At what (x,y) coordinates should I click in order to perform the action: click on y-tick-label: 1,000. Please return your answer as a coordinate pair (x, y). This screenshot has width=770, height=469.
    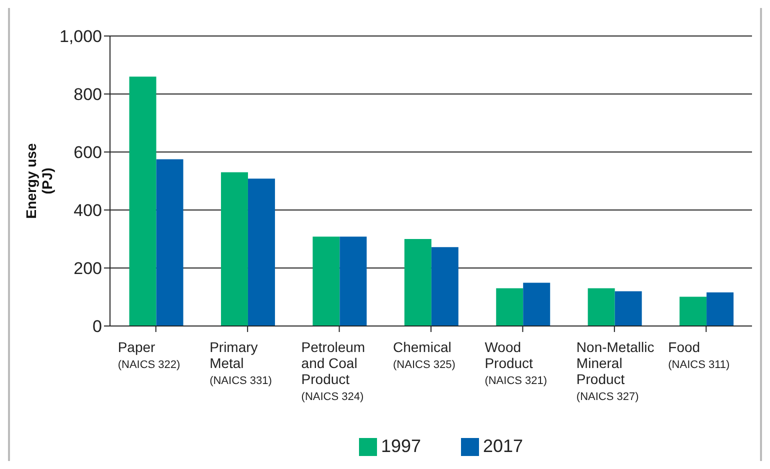
    Looking at the image, I should click on (80, 36).